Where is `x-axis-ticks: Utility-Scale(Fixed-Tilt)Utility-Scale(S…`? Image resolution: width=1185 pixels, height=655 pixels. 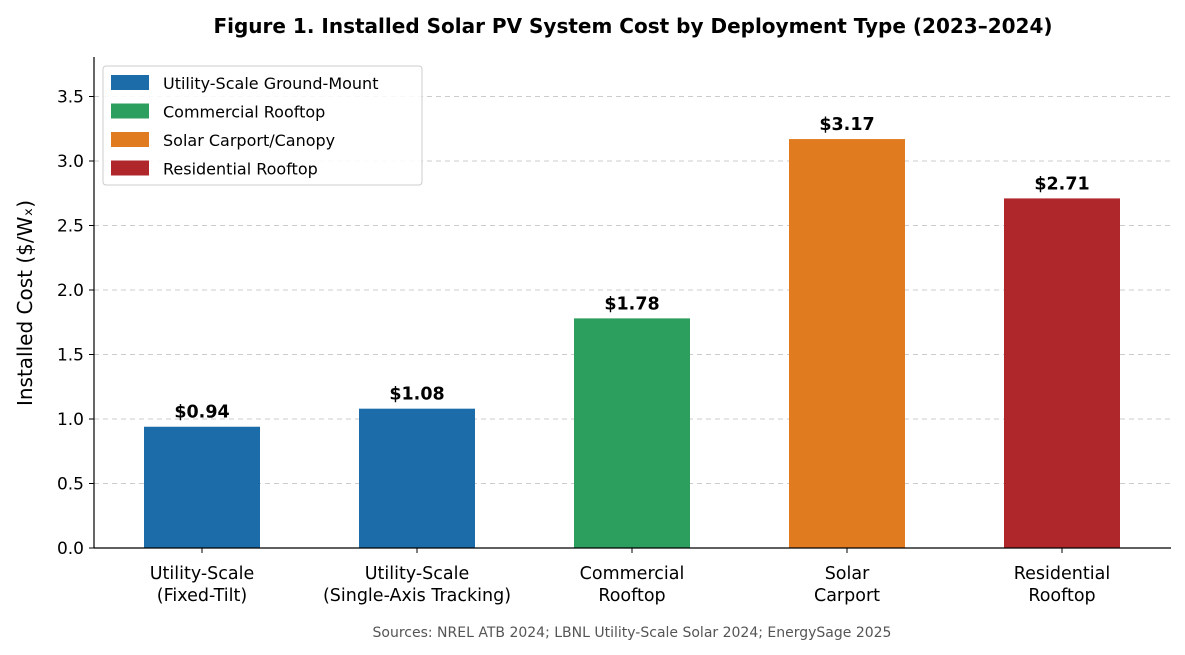
x-axis-ticks: Utility-Scale(Fixed-Tilt)Utility-Scale(S… is located at coordinates (630, 577).